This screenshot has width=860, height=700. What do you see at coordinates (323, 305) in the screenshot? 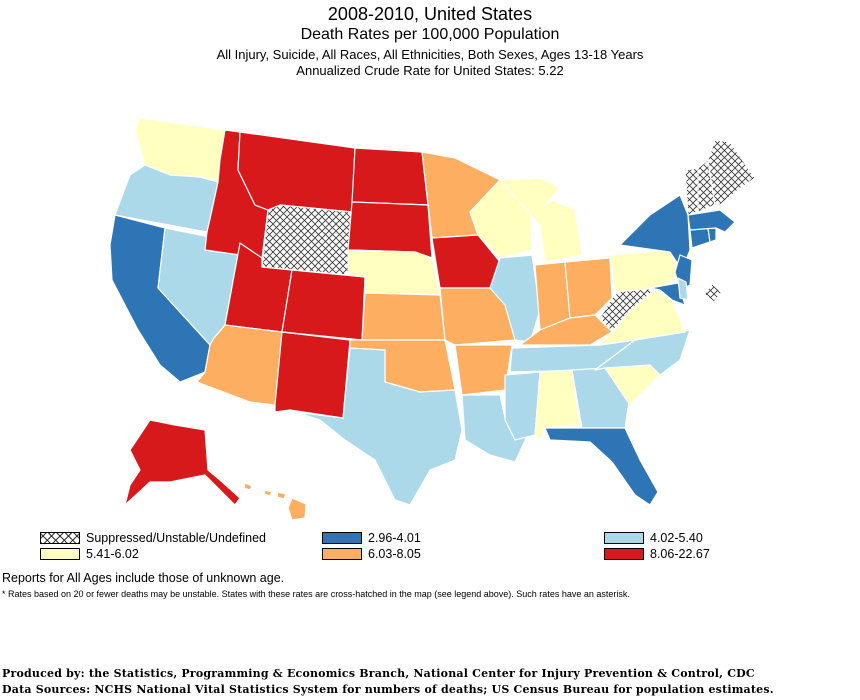
I see `state-co` at bounding box center [323, 305].